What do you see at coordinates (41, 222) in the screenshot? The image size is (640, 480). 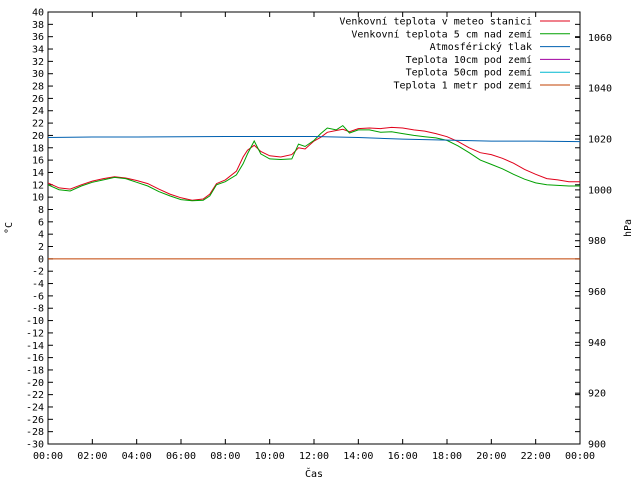 I see `left-tick-label: 6` at bounding box center [41, 222].